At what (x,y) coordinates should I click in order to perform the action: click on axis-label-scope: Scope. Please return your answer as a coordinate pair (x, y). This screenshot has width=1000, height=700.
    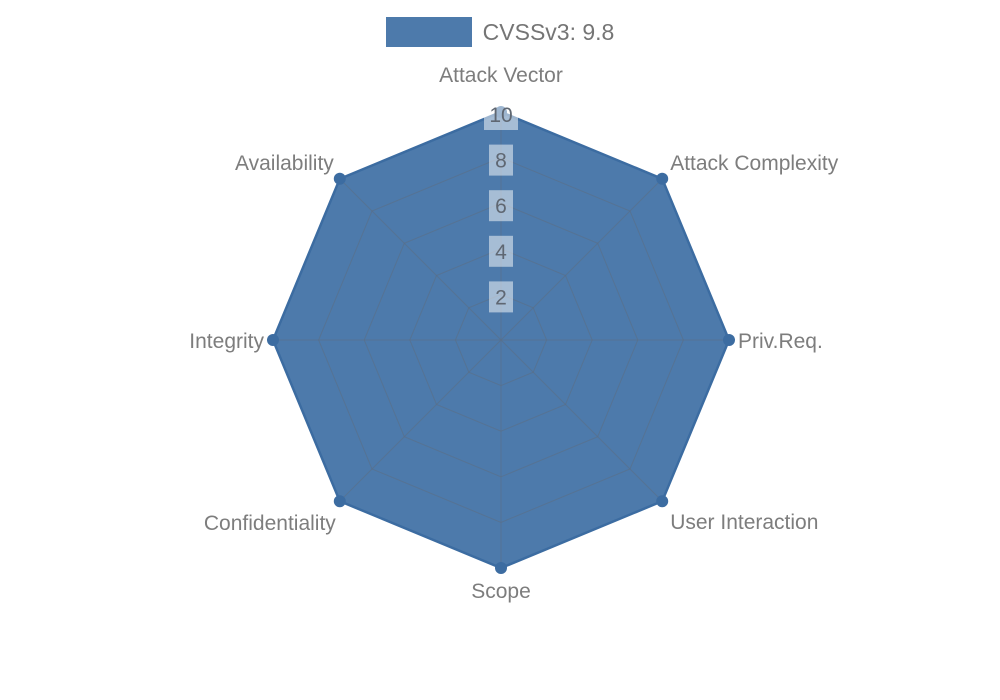
    Looking at the image, I should click on (501, 591).